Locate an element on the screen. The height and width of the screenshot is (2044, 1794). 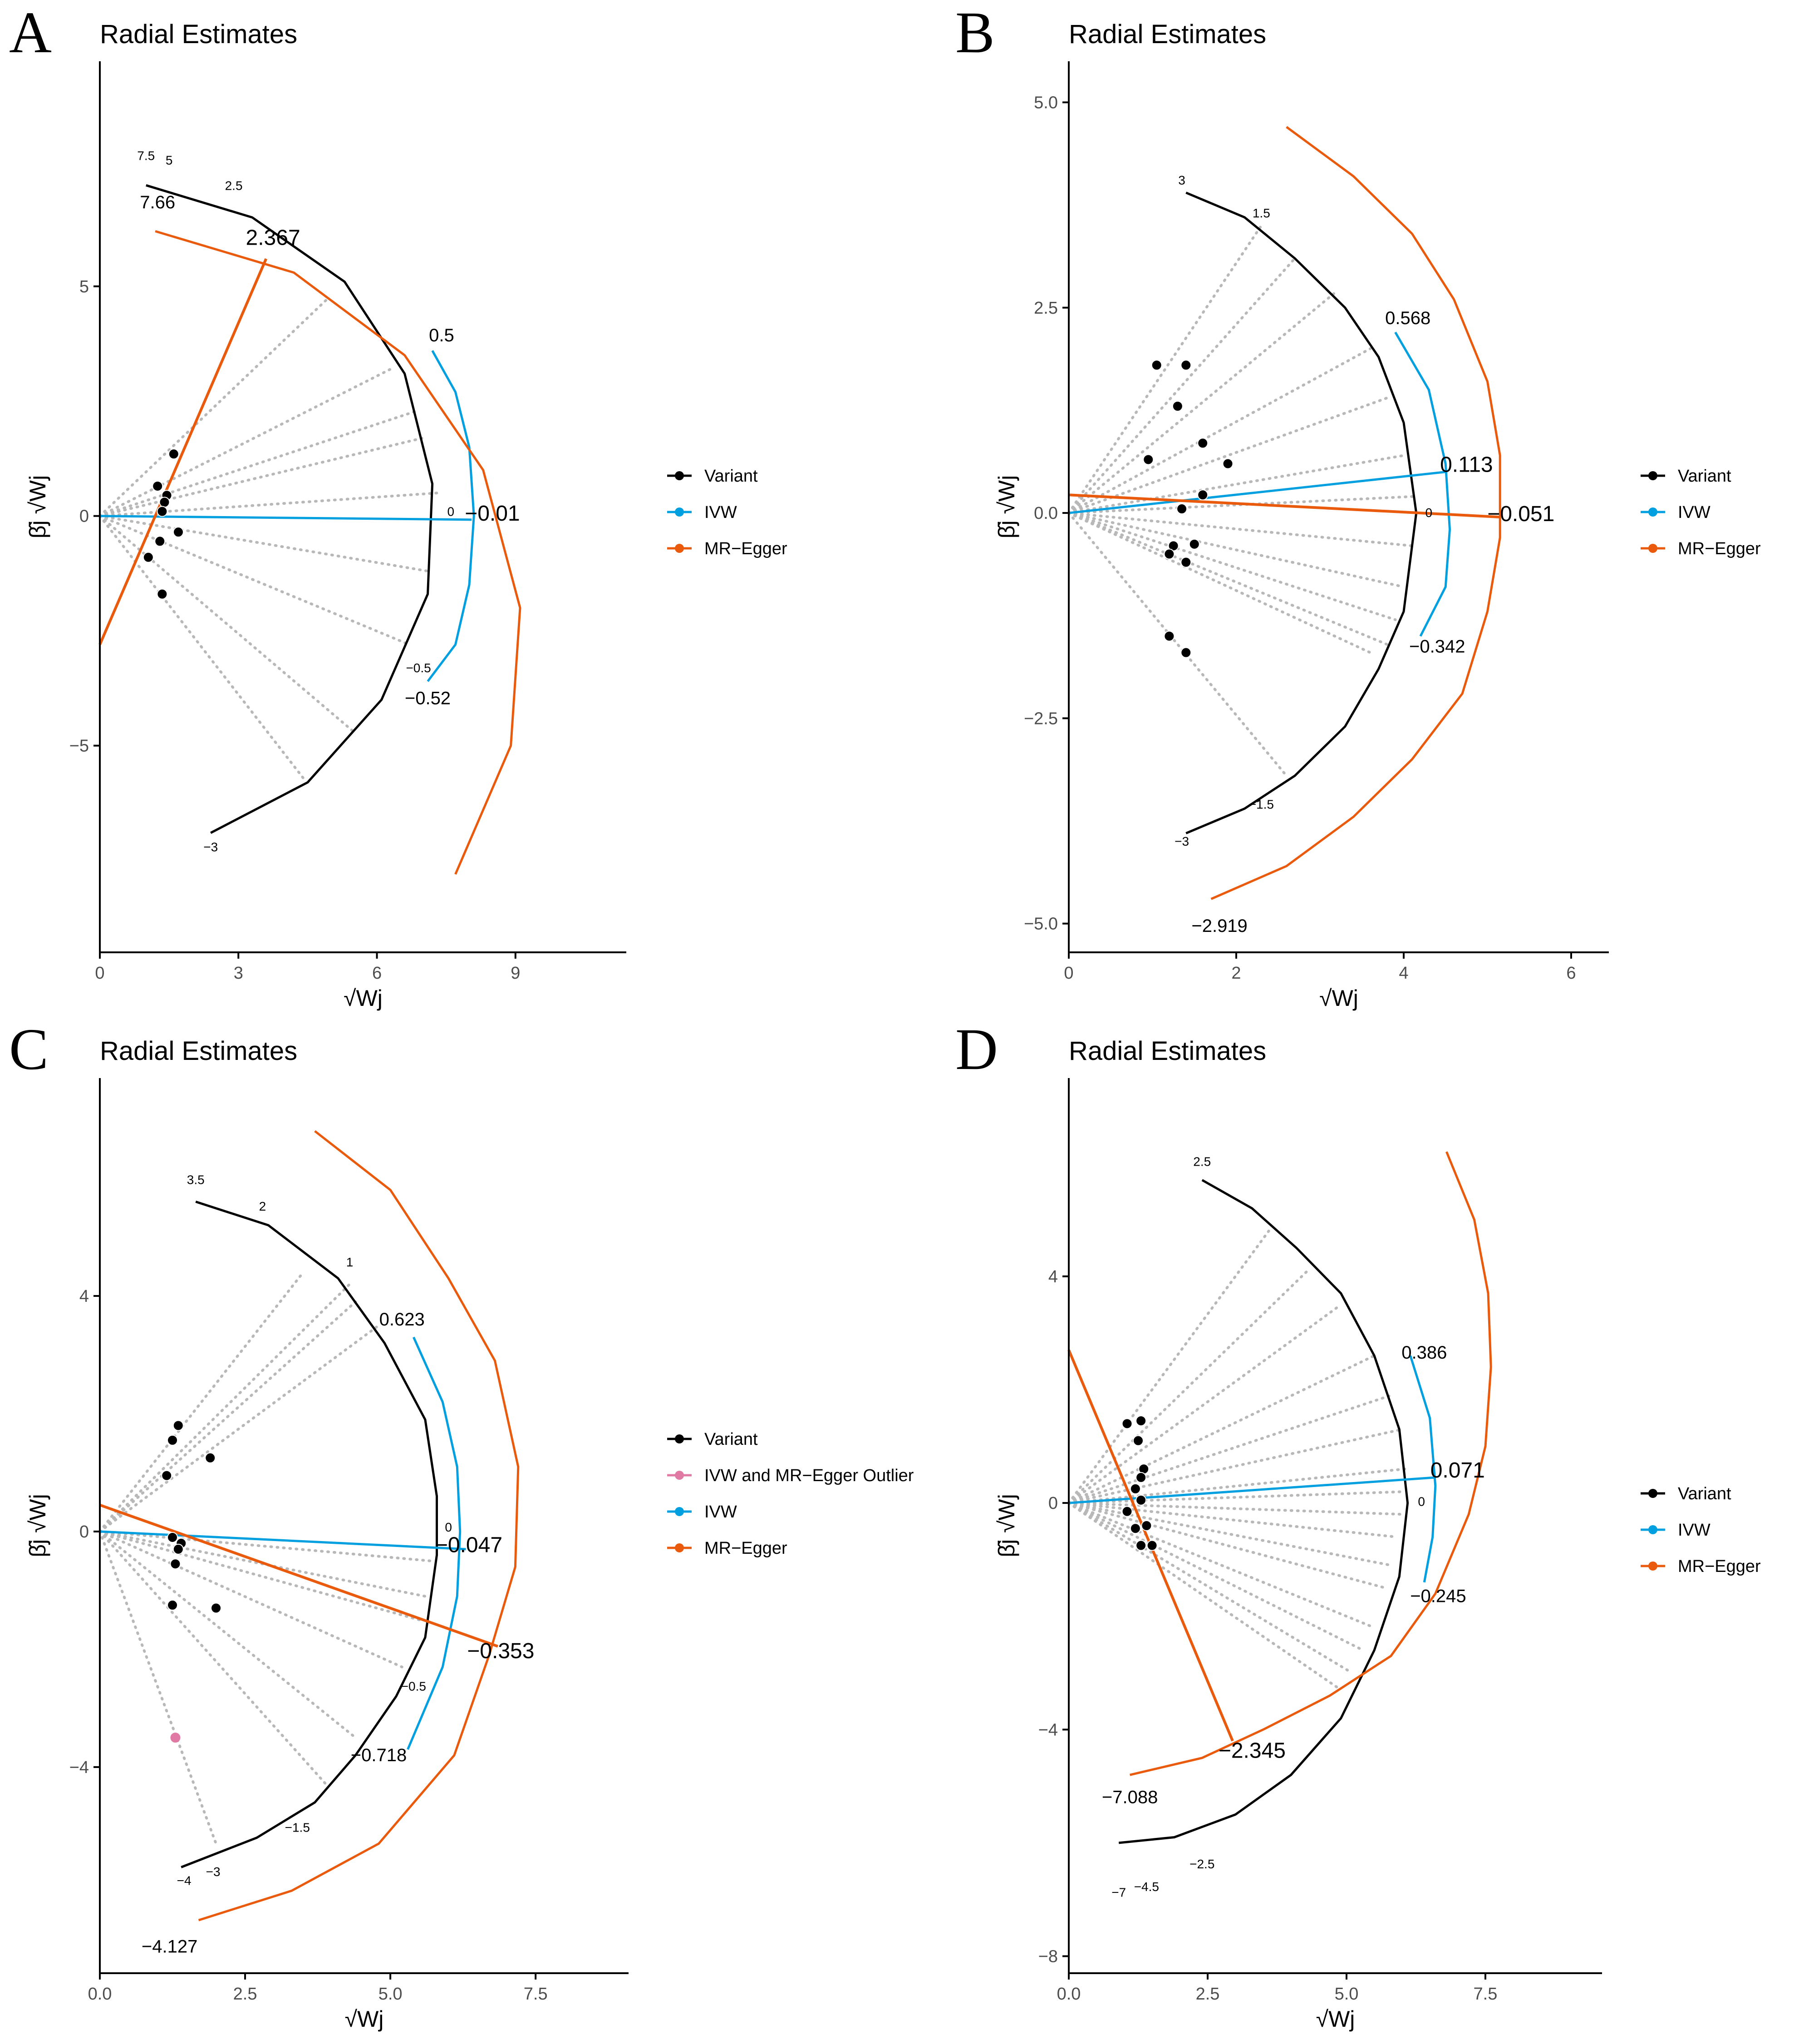
estimate-label: −2.345 is located at coordinates (1252, 1751).